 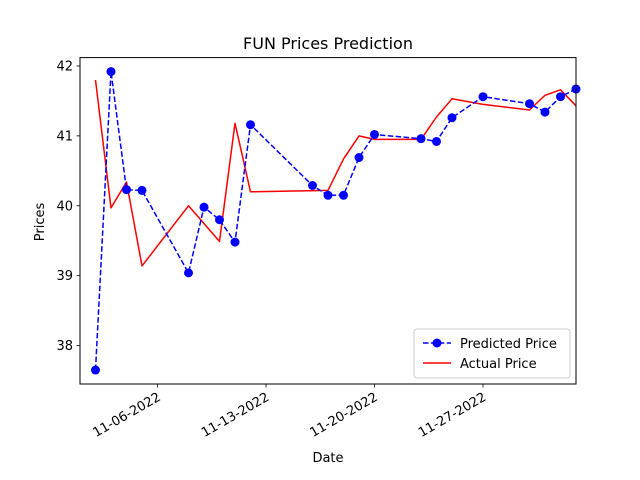 I want to click on y-tick-label: 42, so click(x=64, y=66).